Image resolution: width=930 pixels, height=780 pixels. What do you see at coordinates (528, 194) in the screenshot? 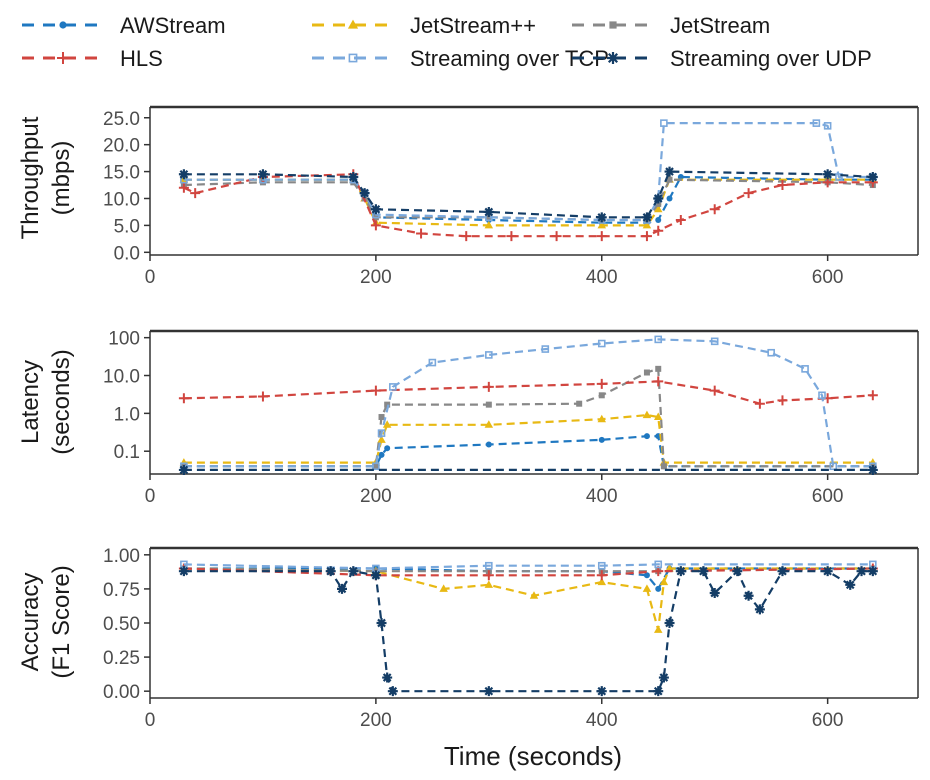
I see `series-streaming-over-udp` at bounding box center [528, 194].